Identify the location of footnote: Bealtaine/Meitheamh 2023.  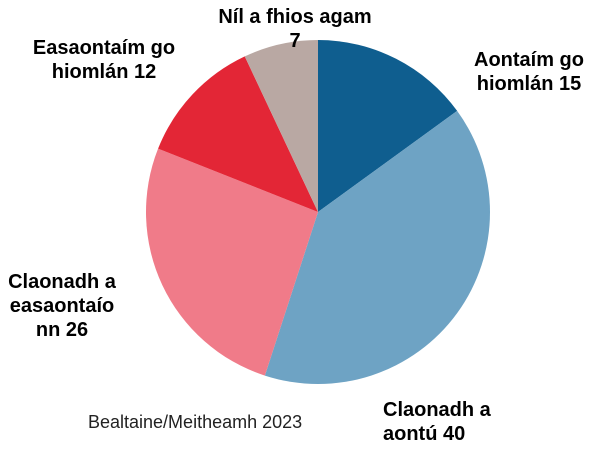
(195, 422).